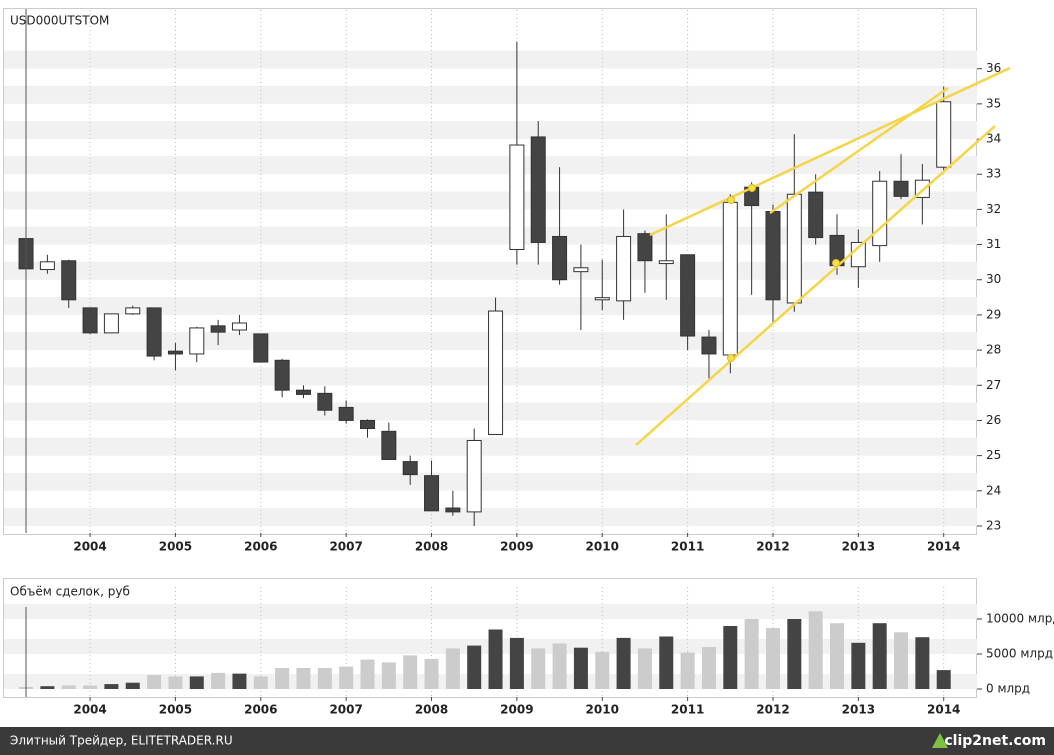 Image resolution: width=1054 pixels, height=755 pixels. Describe the element at coordinates (993, 244) in the screenshot. I see `y-tick-label: 31` at that location.